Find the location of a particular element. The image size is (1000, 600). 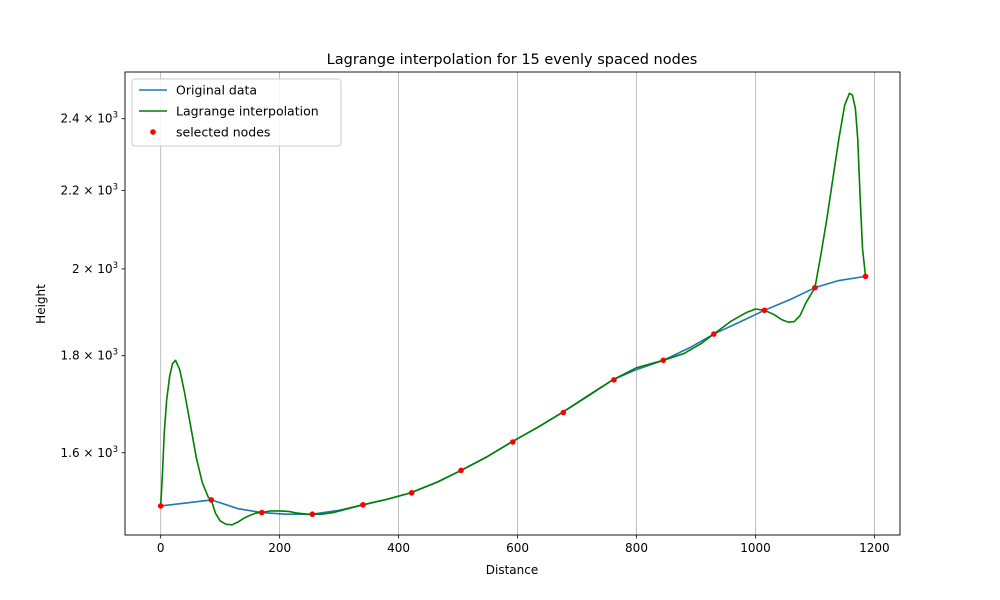

x-tick-label: 400 is located at coordinates (398, 548).